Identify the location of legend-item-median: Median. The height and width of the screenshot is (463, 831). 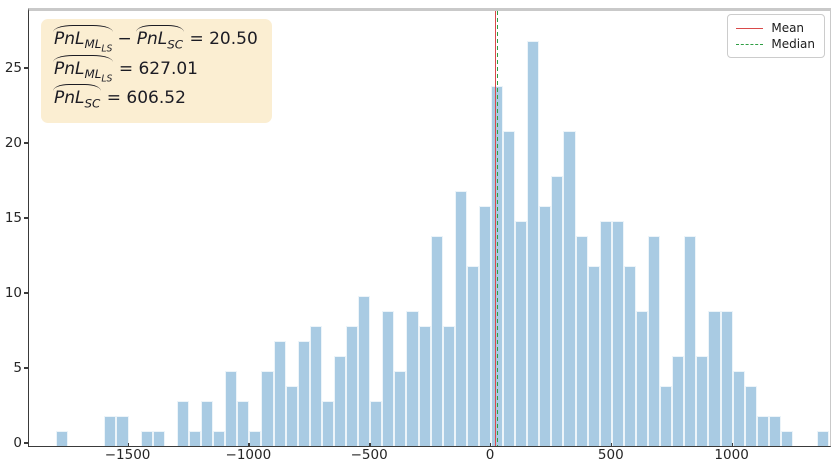
(775, 44).